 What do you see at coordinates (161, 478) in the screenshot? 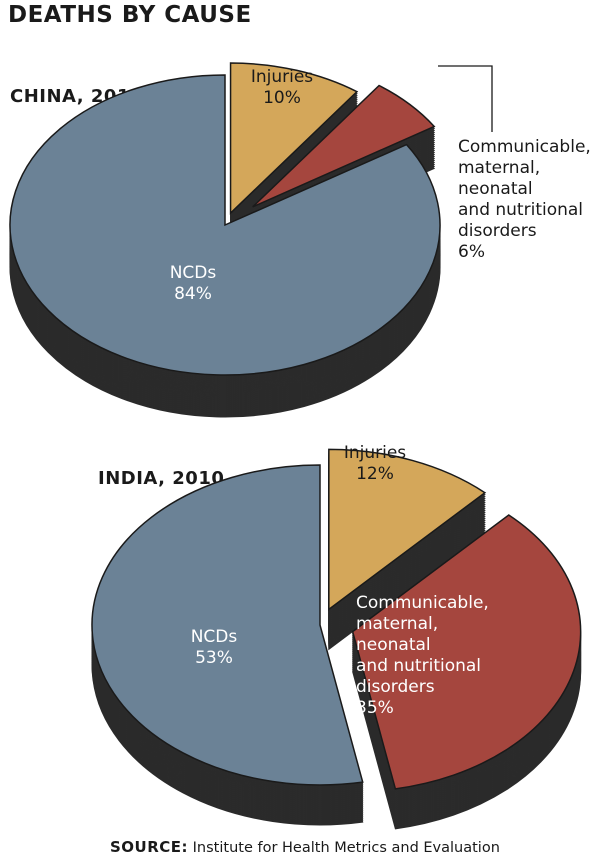
I see `india-chart-title: INDIA, 2010` at bounding box center [161, 478].